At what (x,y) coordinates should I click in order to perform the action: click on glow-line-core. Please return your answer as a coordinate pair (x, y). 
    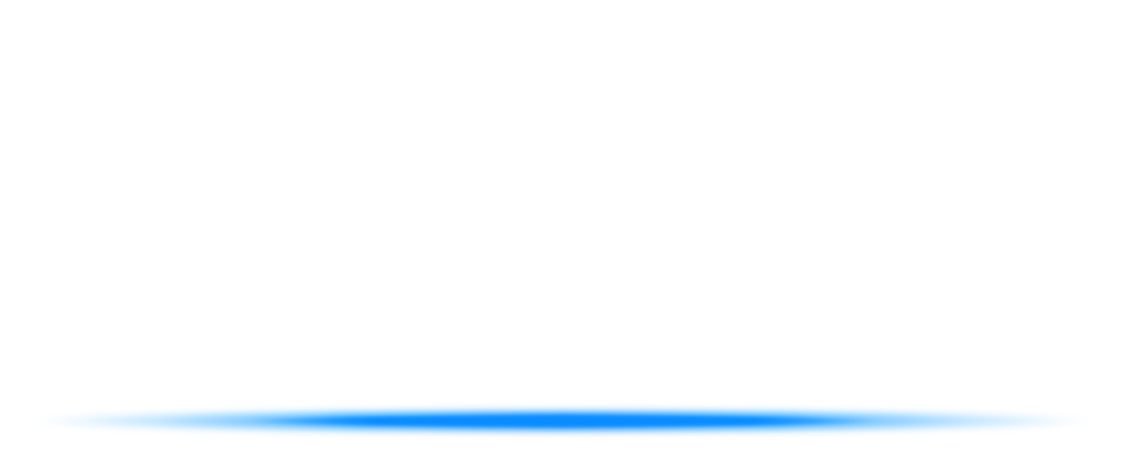
    Looking at the image, I should click on (562, 421).